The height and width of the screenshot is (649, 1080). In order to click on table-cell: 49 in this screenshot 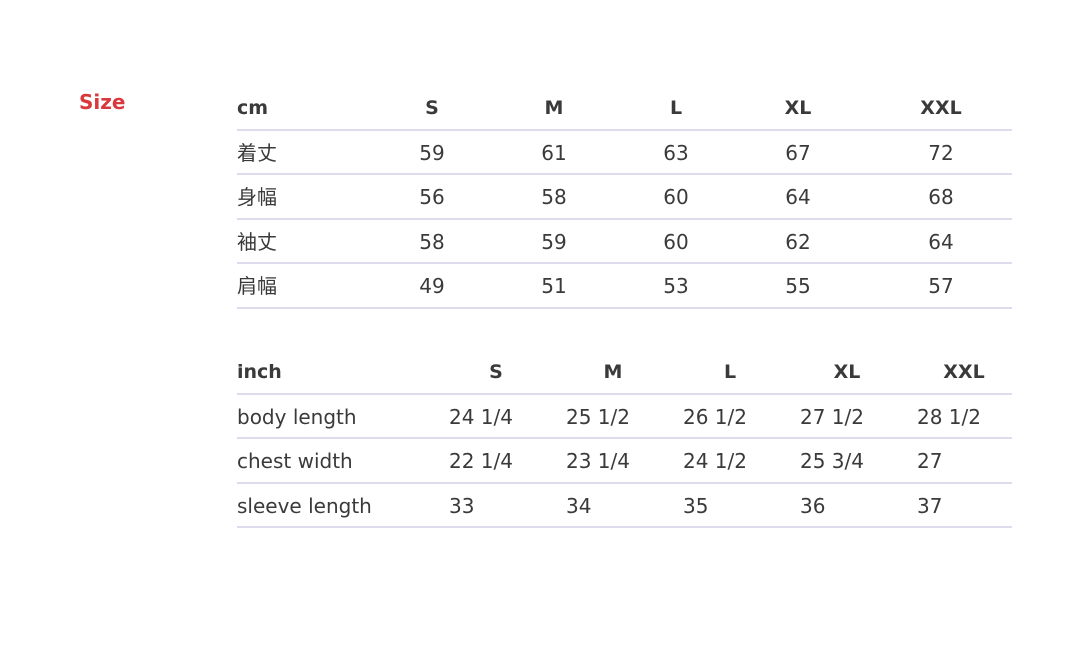, I will do `click(432, 286)`.